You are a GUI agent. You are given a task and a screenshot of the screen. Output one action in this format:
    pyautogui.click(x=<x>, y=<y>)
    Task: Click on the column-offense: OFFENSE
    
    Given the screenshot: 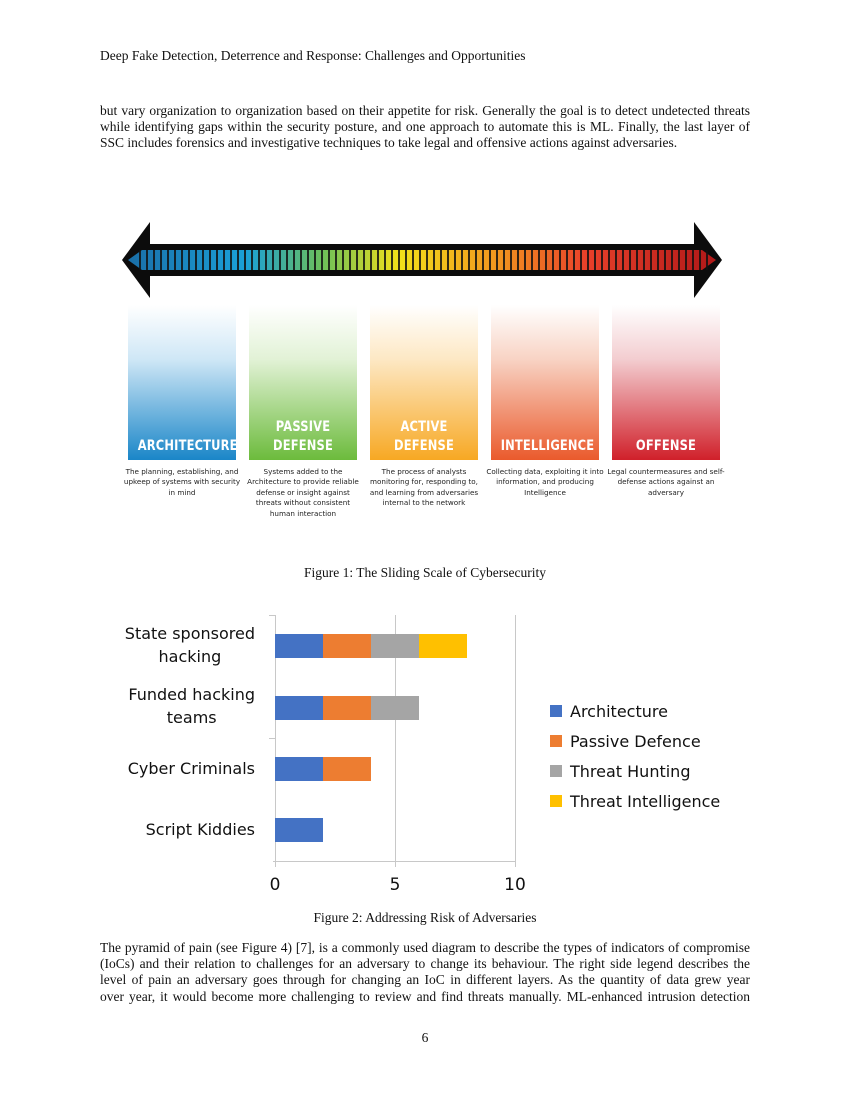 What is the action you would take?
    pyautogui.click(x=666, y=382)
    